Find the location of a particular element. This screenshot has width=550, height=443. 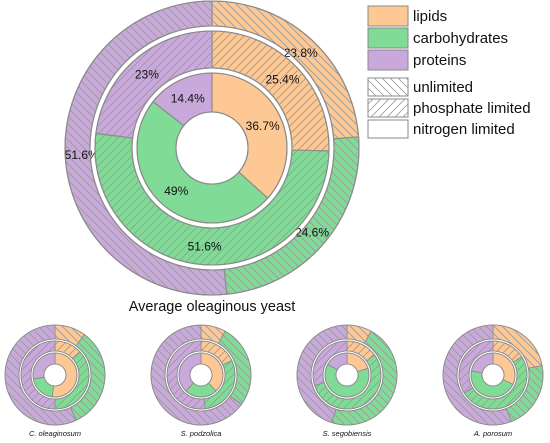

legend-label-lipids: lipids is located at coordinates (430, 16).